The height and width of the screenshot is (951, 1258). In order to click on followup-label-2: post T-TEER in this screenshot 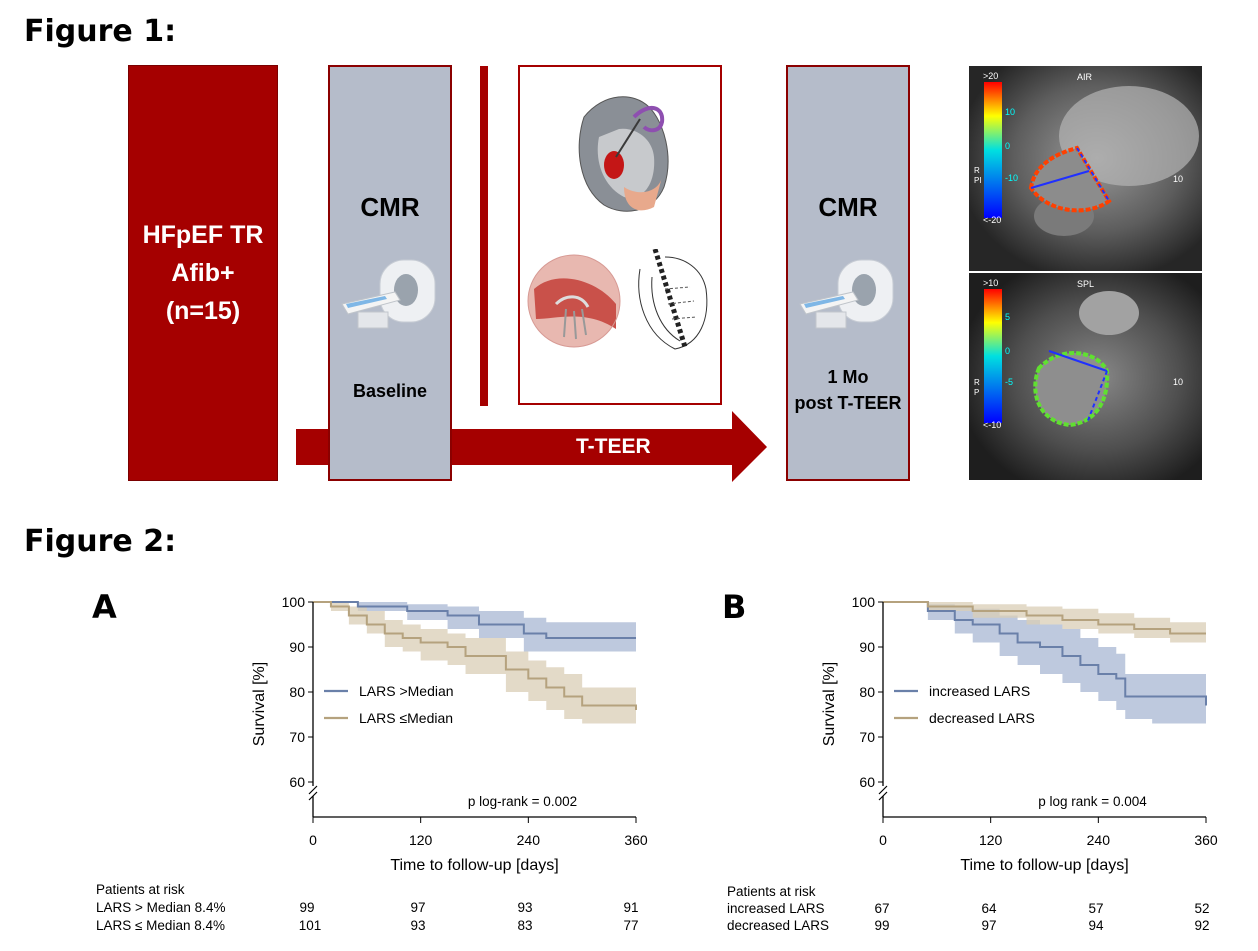, I will do `click(848, 403)`.